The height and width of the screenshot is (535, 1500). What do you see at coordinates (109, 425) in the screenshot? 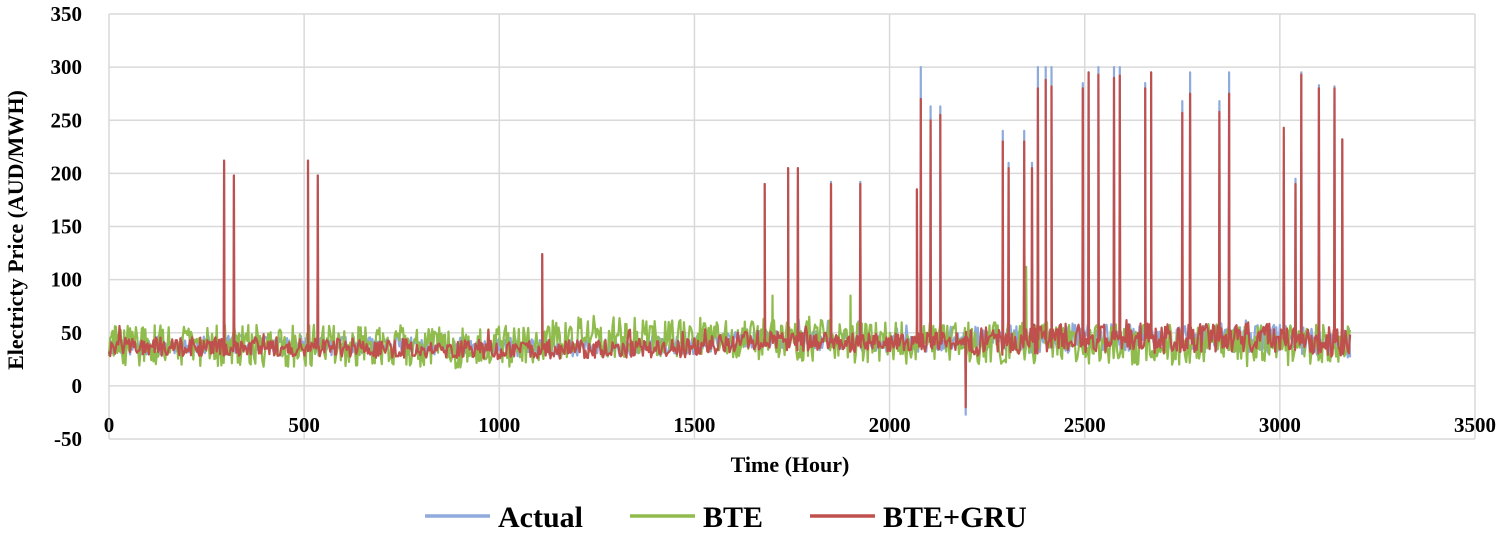
I see `x-tick-label: 0` at bounding box center [109, 425].